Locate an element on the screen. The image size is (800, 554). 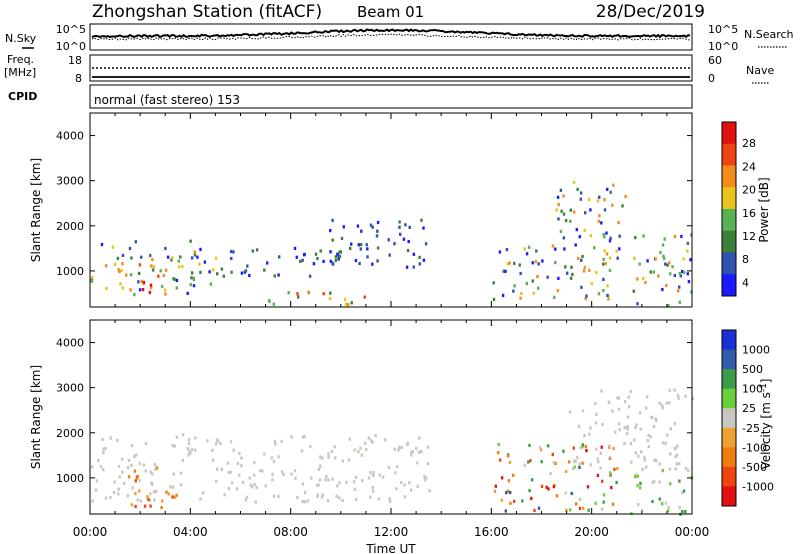
time-axis-title: Time UT is located at coordinates (390, 548).